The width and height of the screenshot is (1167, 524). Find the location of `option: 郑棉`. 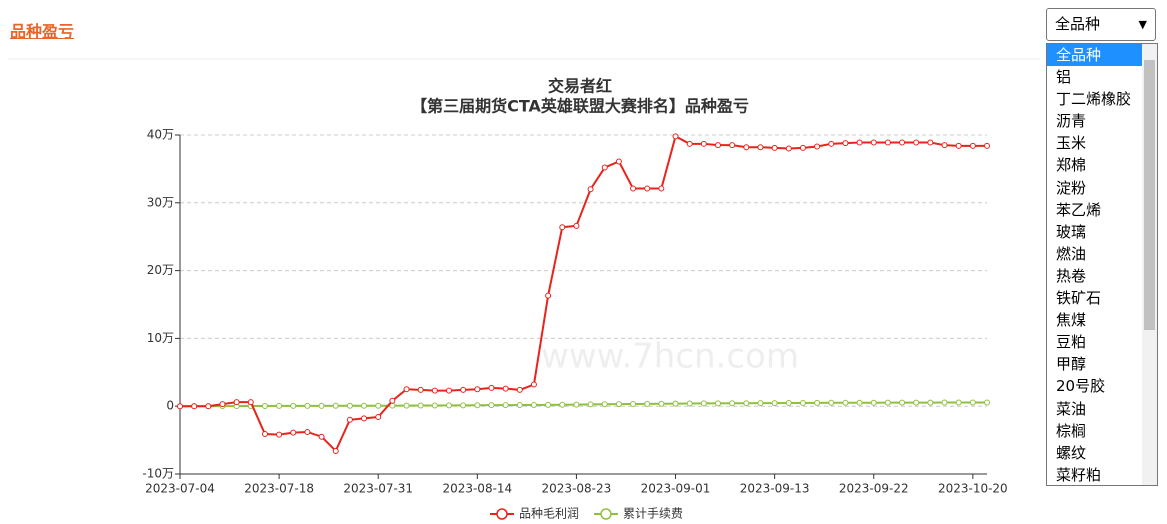

option: 郑棉 is located at coordinates (1071, 165).